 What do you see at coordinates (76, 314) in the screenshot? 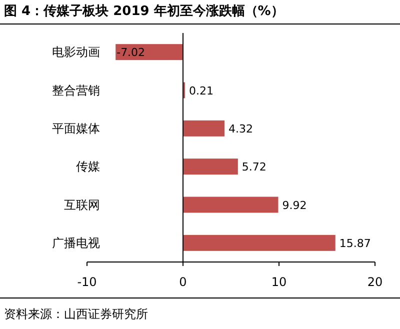
I see `text: 资料来源：山西证券研究所` at bounding box center [76, 314].